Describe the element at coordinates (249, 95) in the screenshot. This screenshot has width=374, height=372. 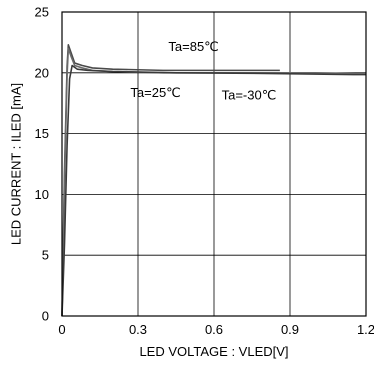
I see `series-annotation-label: Ta=-30℃` at that location.